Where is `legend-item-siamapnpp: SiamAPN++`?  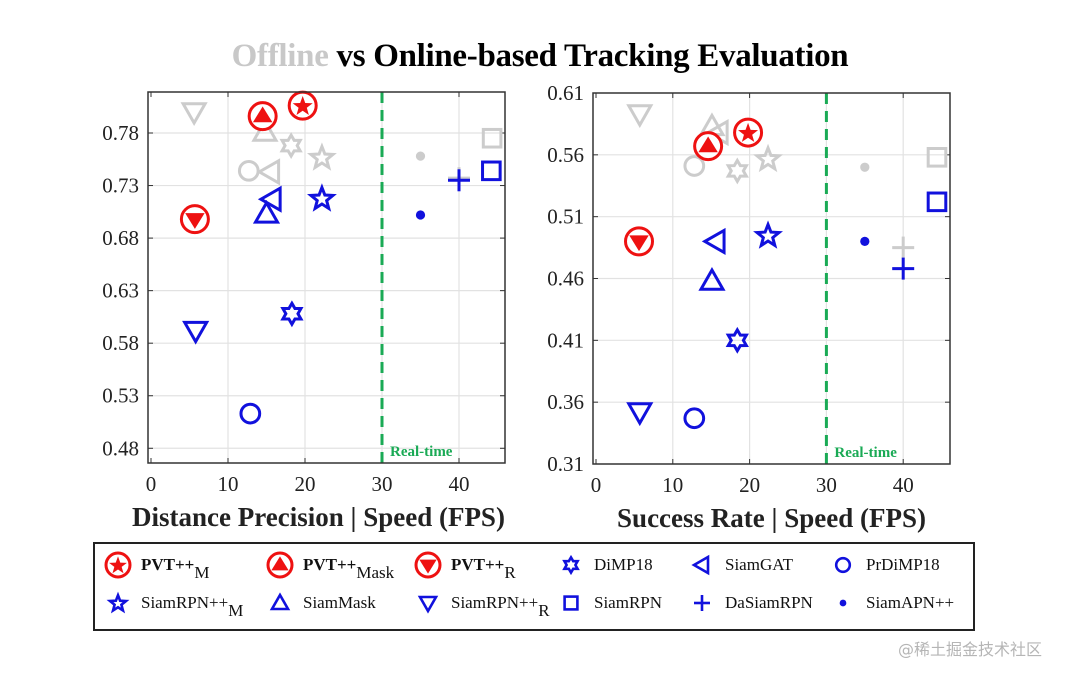
legend-item-siamapnpp: SiamAPN++ is located at coordinates (891, 603).